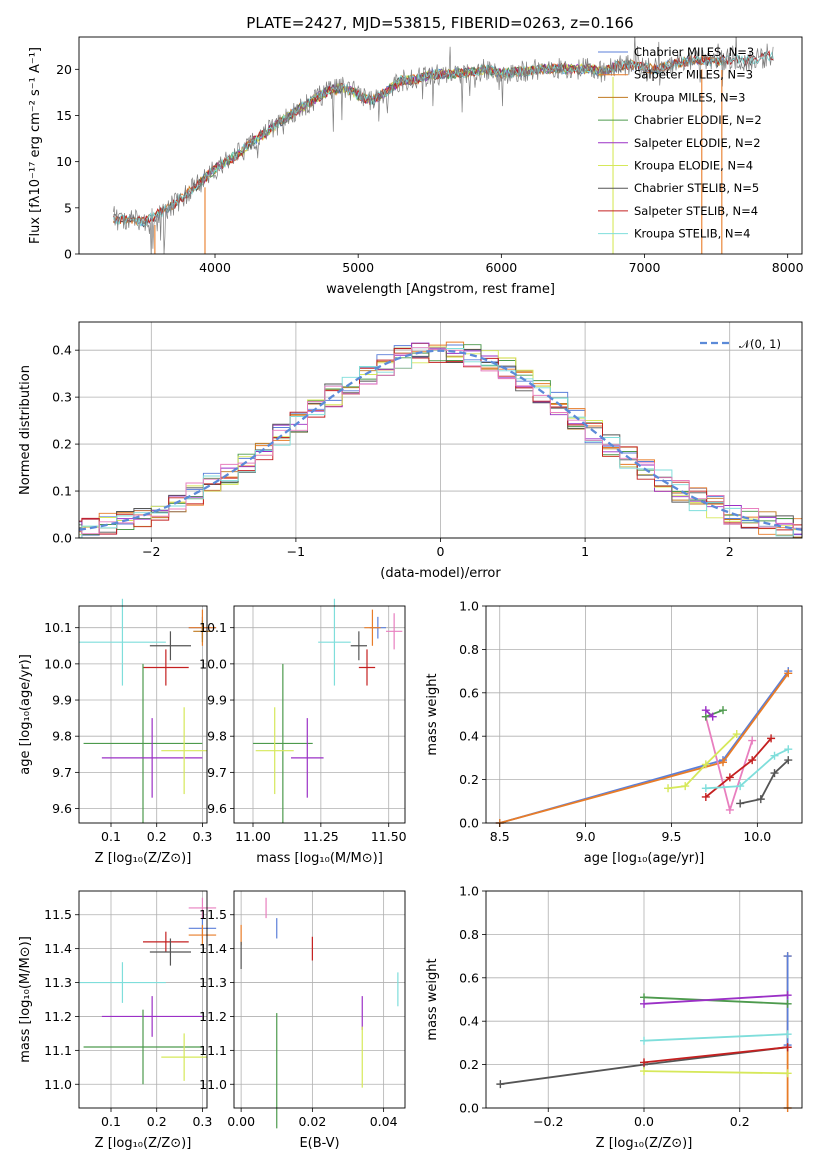 Image resolution: width=819 pixels, height=1170 pixels. Describe the element at coordinates (64, 115) in the screenshot. I see `y-tick-label: 15` at that location.